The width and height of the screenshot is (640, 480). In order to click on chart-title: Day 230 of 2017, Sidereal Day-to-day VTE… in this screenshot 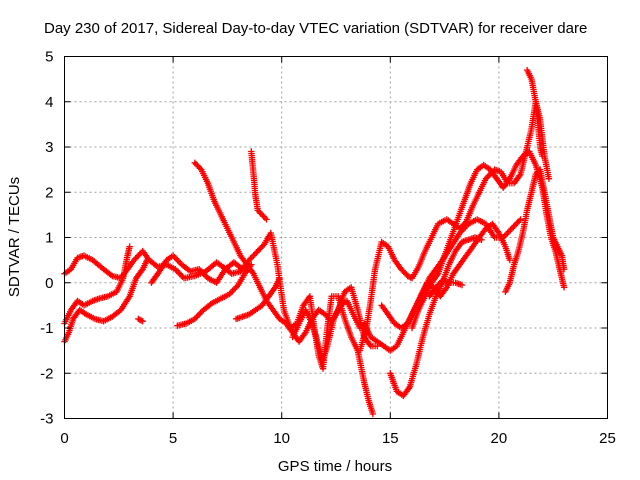, I will do `click(315, 28)`.